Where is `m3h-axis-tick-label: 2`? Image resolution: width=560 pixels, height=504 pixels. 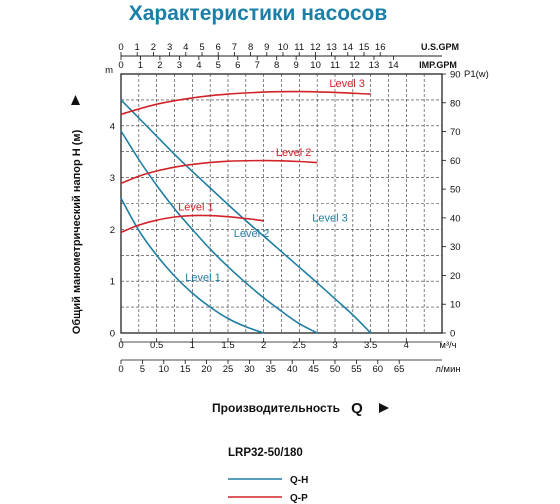
m3h-axis-tick-label: 2 is located at coordinates (263, 345).